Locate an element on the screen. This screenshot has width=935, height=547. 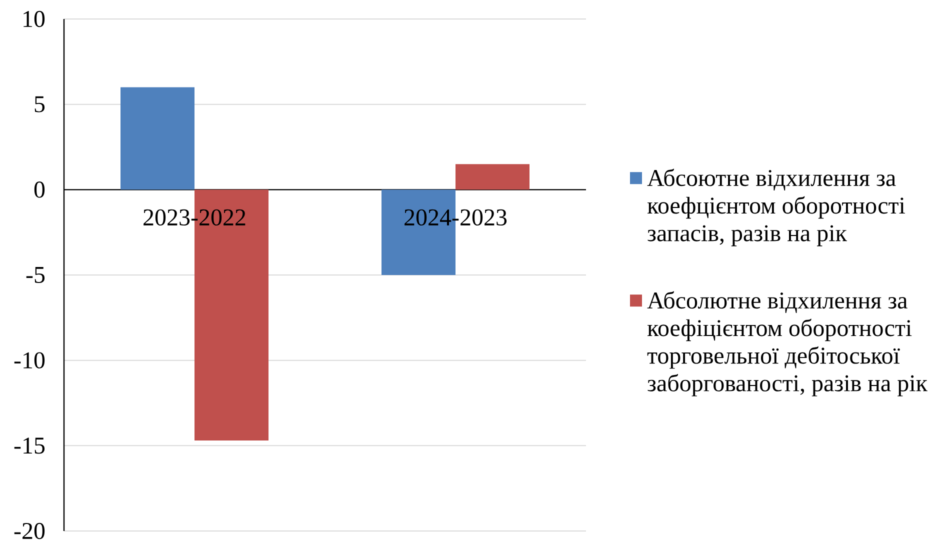
legend-label: Абсолютне відхилення за коефіцієнтом оборотності торговельної дебітоської заборгованості, разів на рік is located at coordinates (787, 343).